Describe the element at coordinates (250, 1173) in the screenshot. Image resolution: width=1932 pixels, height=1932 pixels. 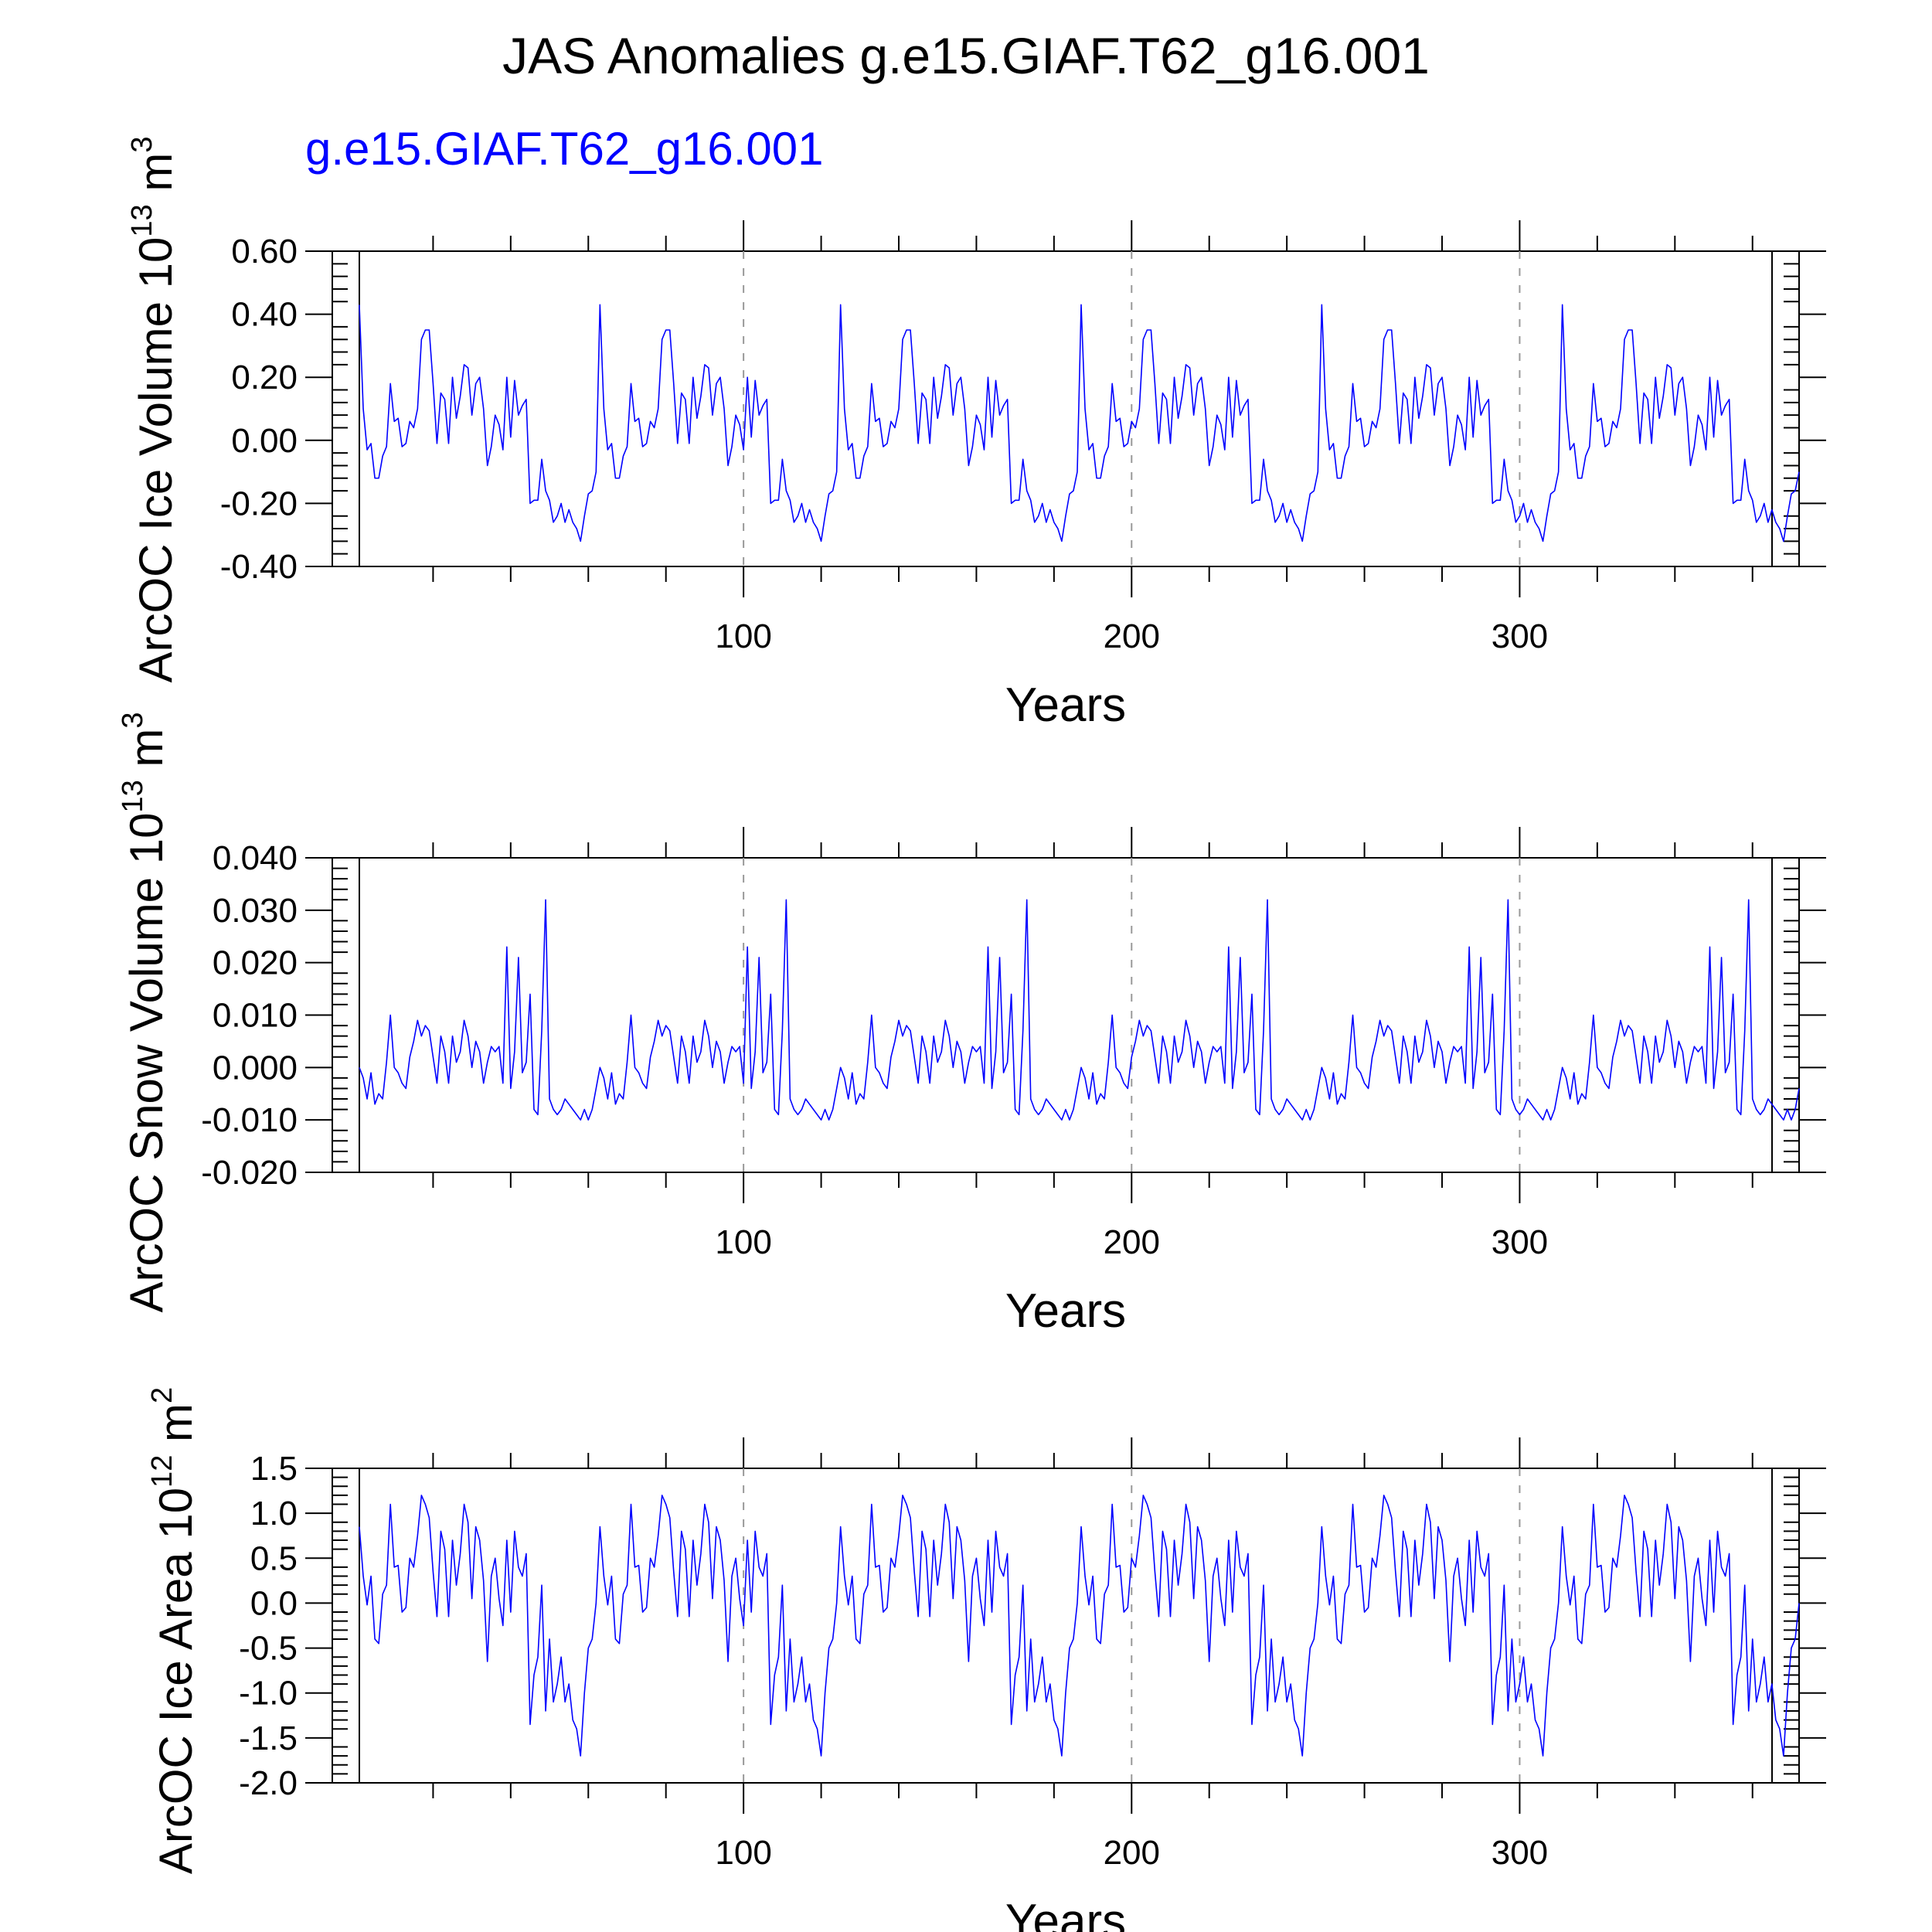
I see `y-tick-label: -0.020` at that location.